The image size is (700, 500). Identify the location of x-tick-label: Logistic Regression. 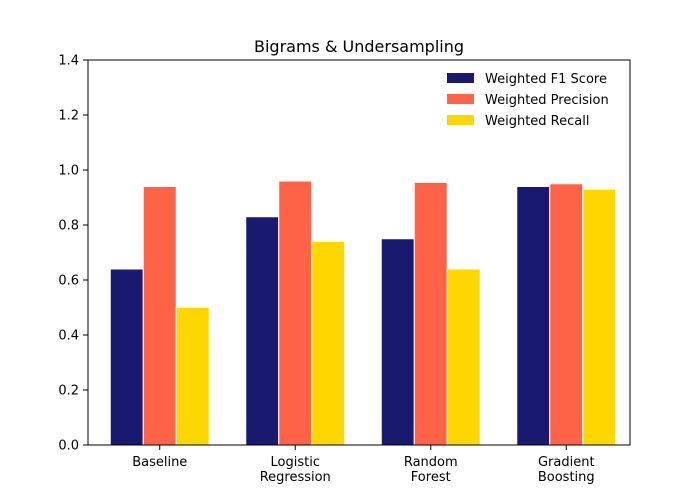
(295, 470).